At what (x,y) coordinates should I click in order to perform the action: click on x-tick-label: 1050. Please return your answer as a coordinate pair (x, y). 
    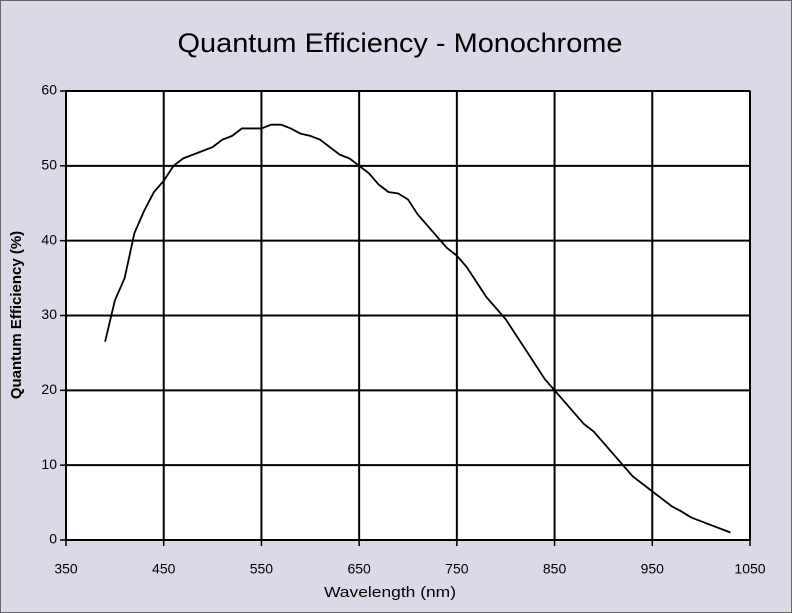
    Looking at the image, I should click on (749, 569).